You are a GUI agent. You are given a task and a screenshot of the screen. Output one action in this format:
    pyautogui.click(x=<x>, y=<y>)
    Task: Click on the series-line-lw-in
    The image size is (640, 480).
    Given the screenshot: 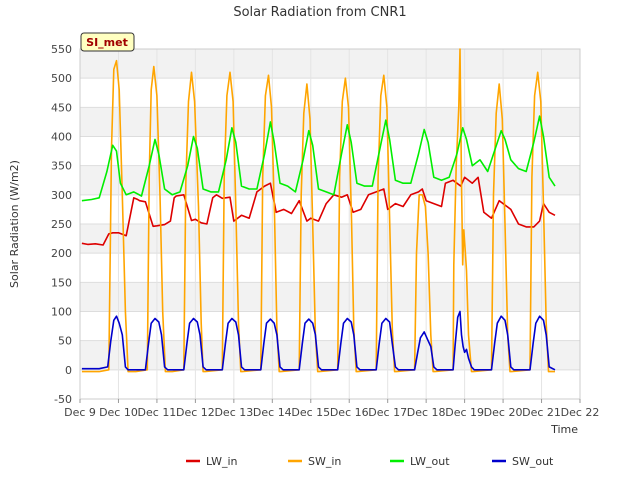 What is the action you would take?
    pyautogui.click(x=318, y=211)
    